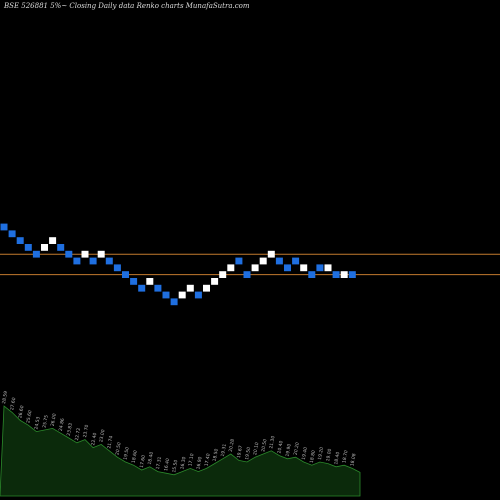 Image resolution: width=500 pixels, height=500 pixels. I want to click on volume-label: 22.72, so click(78, 434).